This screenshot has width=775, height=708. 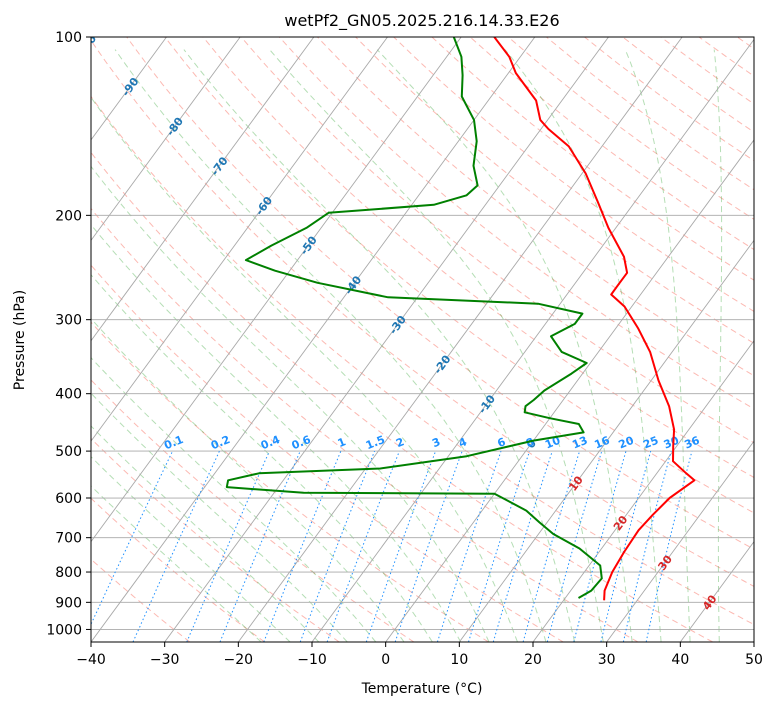 I want to click on y-axis-label: Pressure (hPa), so click(x=20, y=340).